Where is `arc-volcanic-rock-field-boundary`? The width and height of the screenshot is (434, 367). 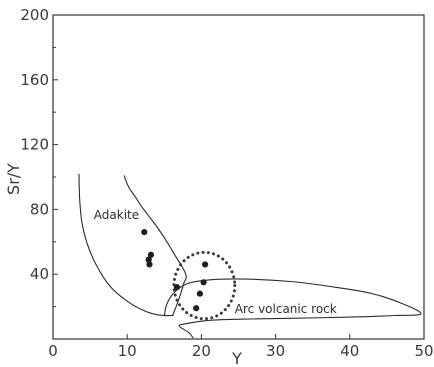 arc-volcanic-rock-field-boundary is located at coordinates (292, 308).